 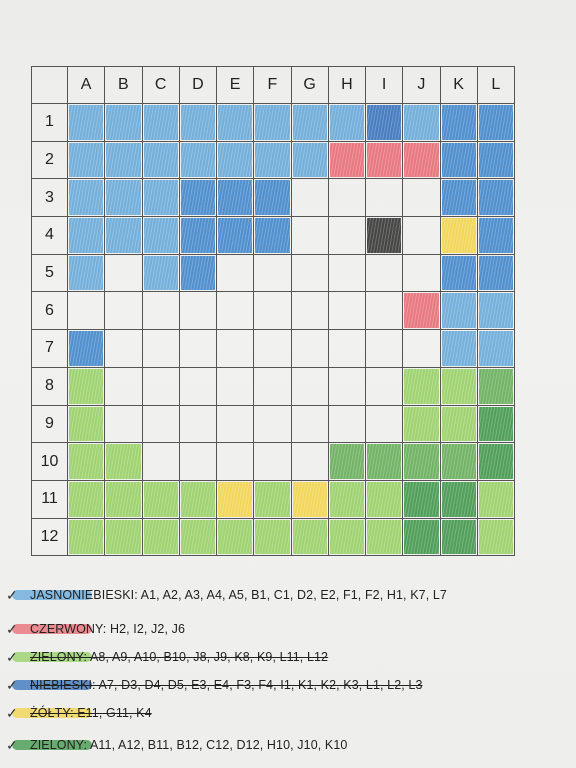 I want to click on row-header-1: 1, so click(x=50, y=123).